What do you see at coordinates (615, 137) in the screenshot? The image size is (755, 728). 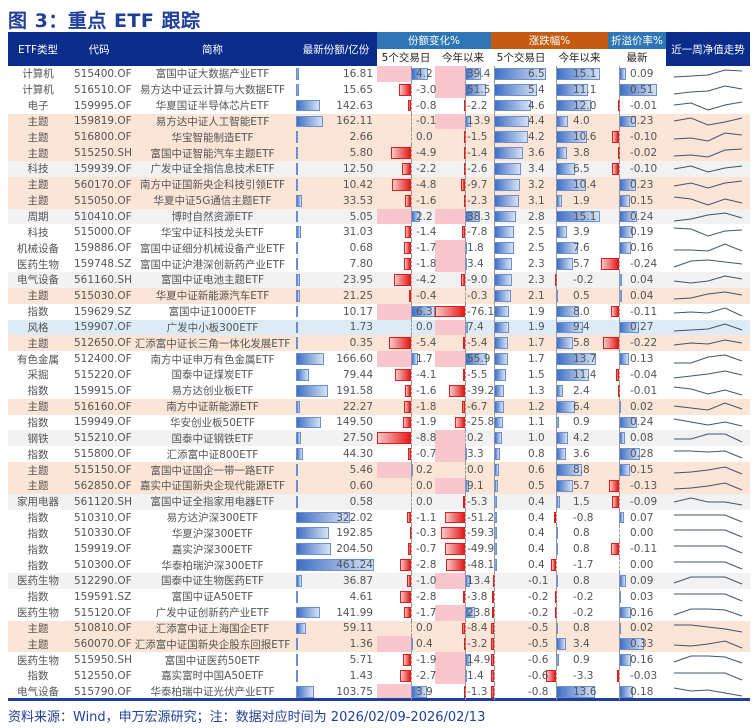 I see `premium-latest-bar` at bounding box center [615, 137].